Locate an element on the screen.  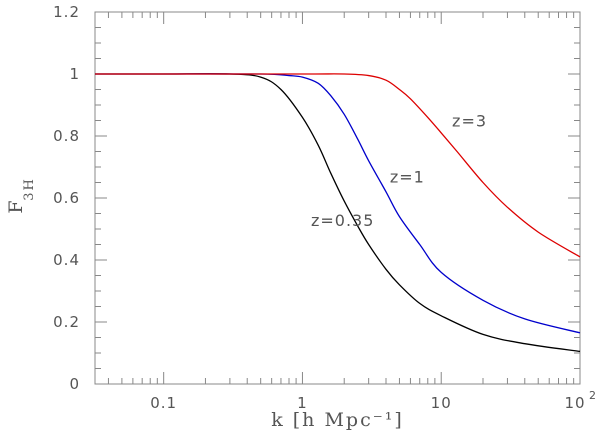
series-annotation: z=3 is located at coordinates (469, 121).